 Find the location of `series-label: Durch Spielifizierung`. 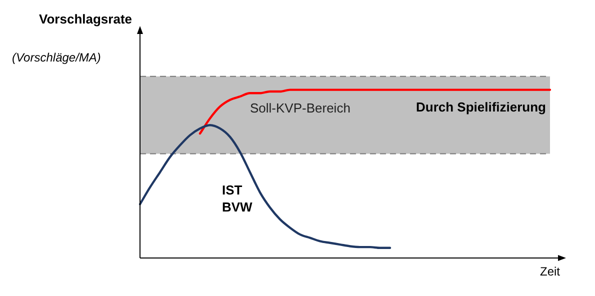

series-label: Durch Spielifizierung is located at coordinates (481, 106).